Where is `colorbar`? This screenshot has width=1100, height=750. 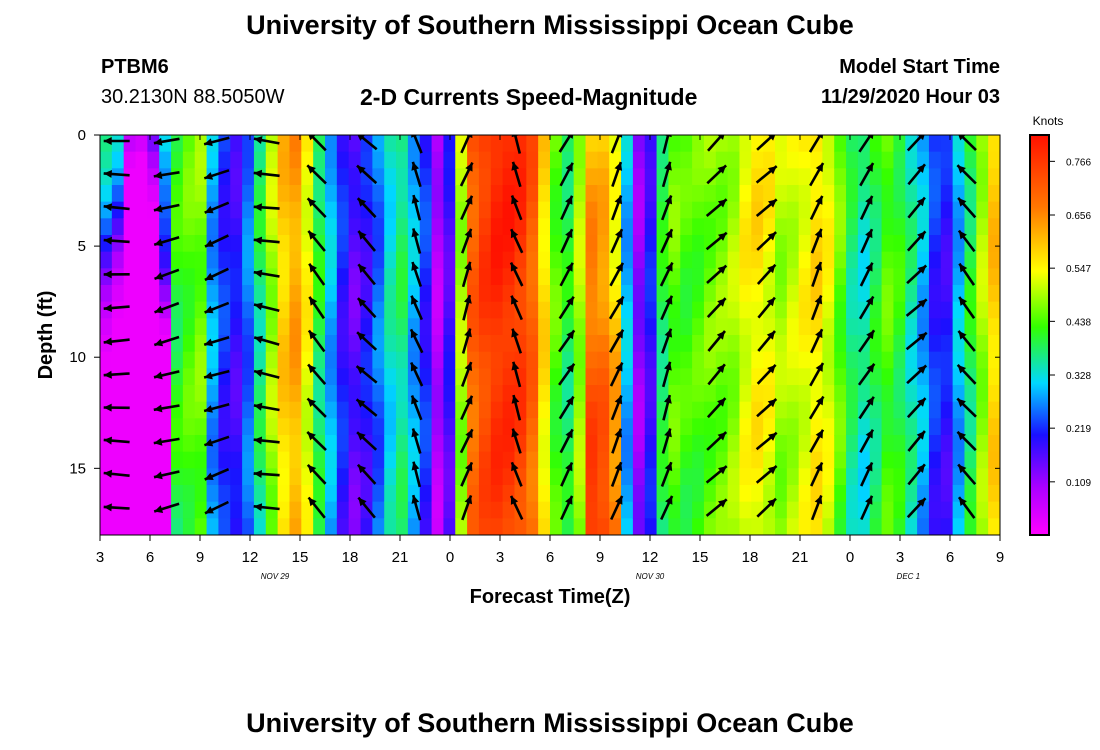 colorbar is located at coordinates (1039, 335).